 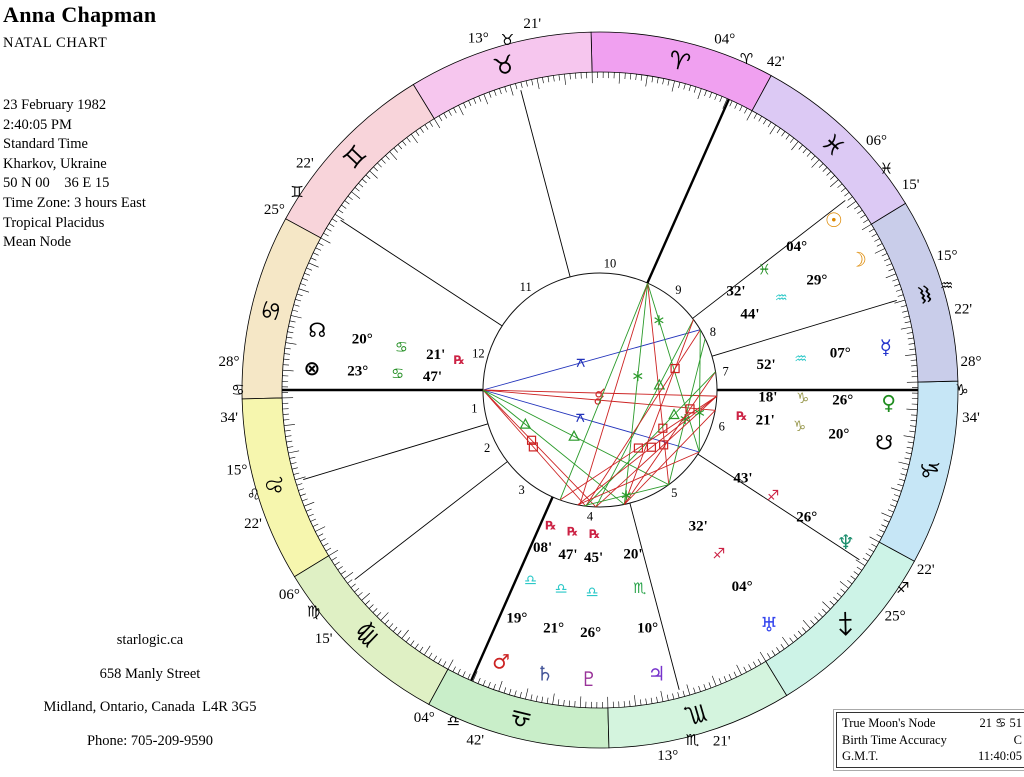 I want to click on planet-sun-minute: 32', so click(x=735, y=291).